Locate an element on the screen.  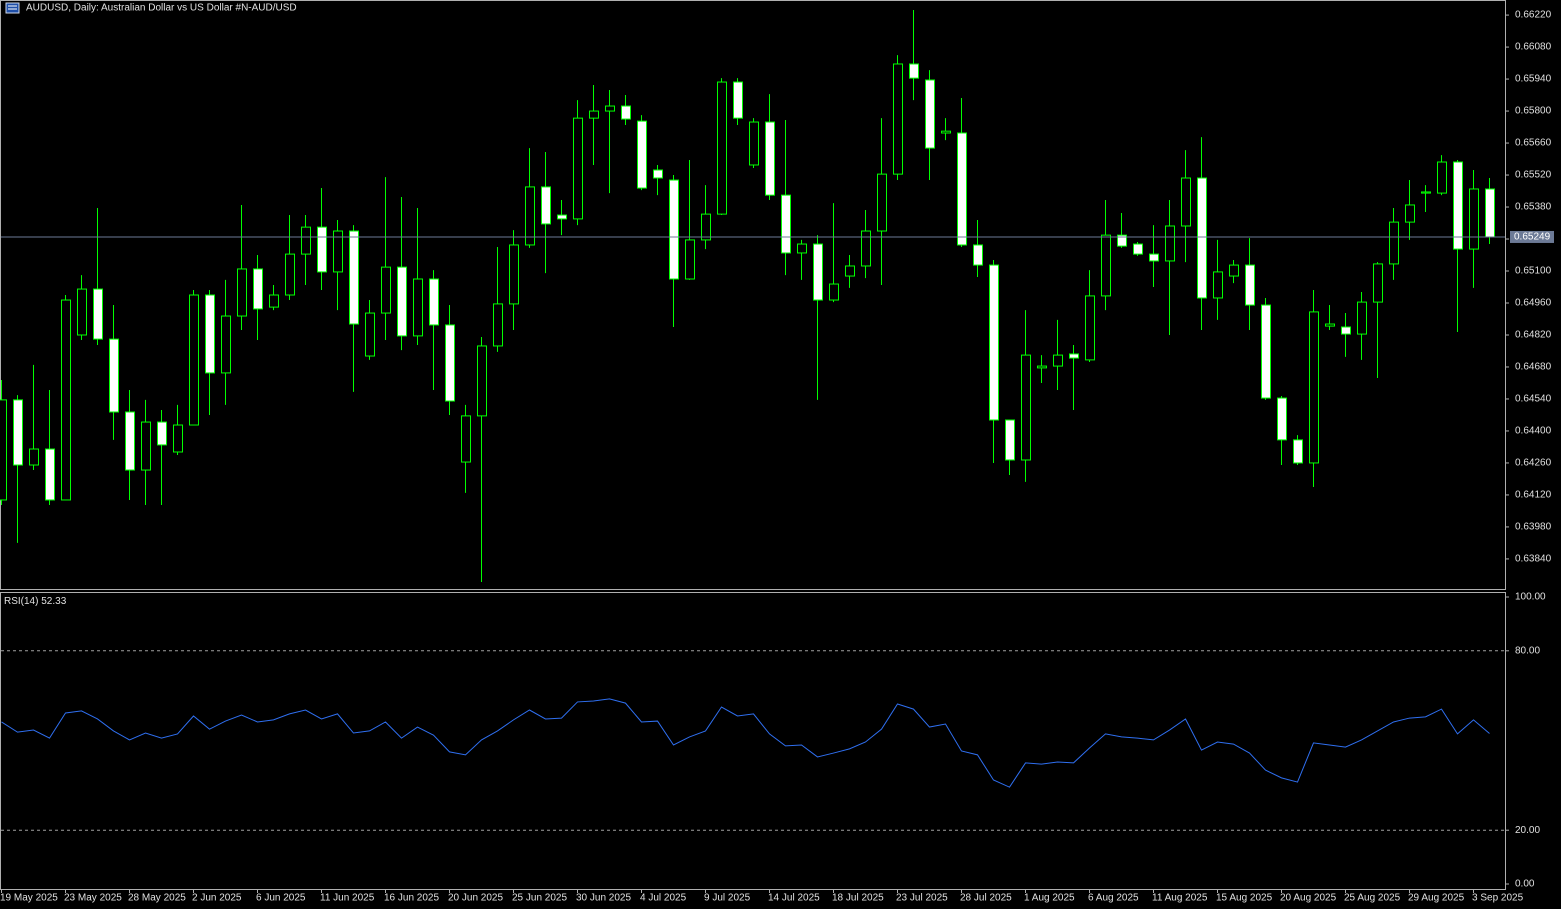
x-tick-label: 23 May 2025 is located at coordinates (93, 898).